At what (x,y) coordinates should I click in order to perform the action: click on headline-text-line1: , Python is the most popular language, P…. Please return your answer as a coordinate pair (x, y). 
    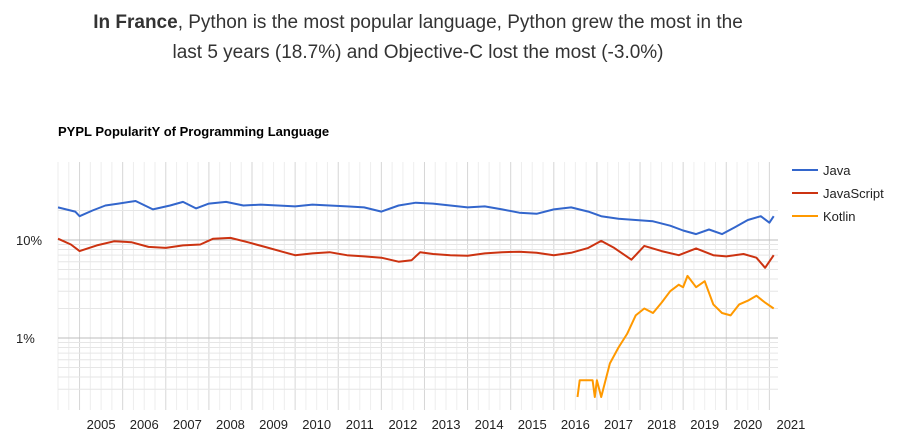
    Looking at the image, I should click on (460, 22).